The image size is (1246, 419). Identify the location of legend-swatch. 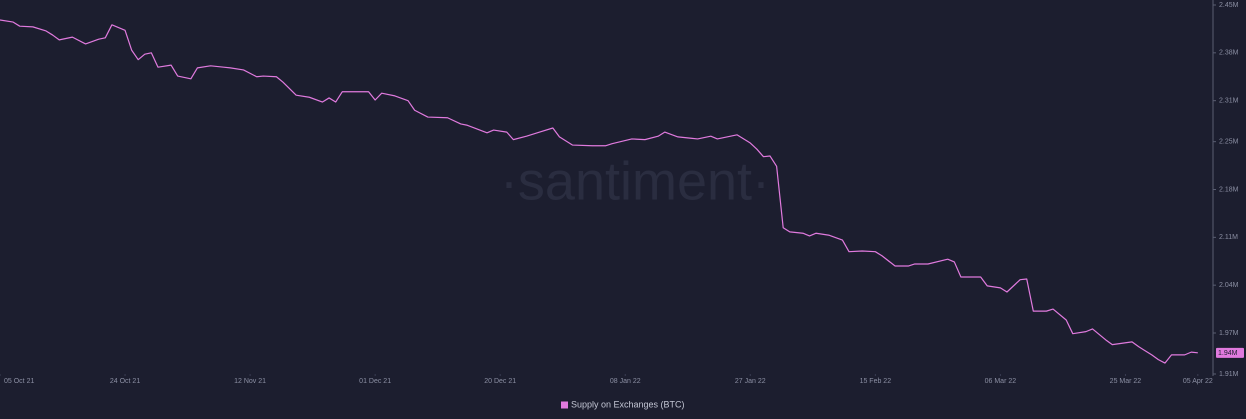
(564, 405).